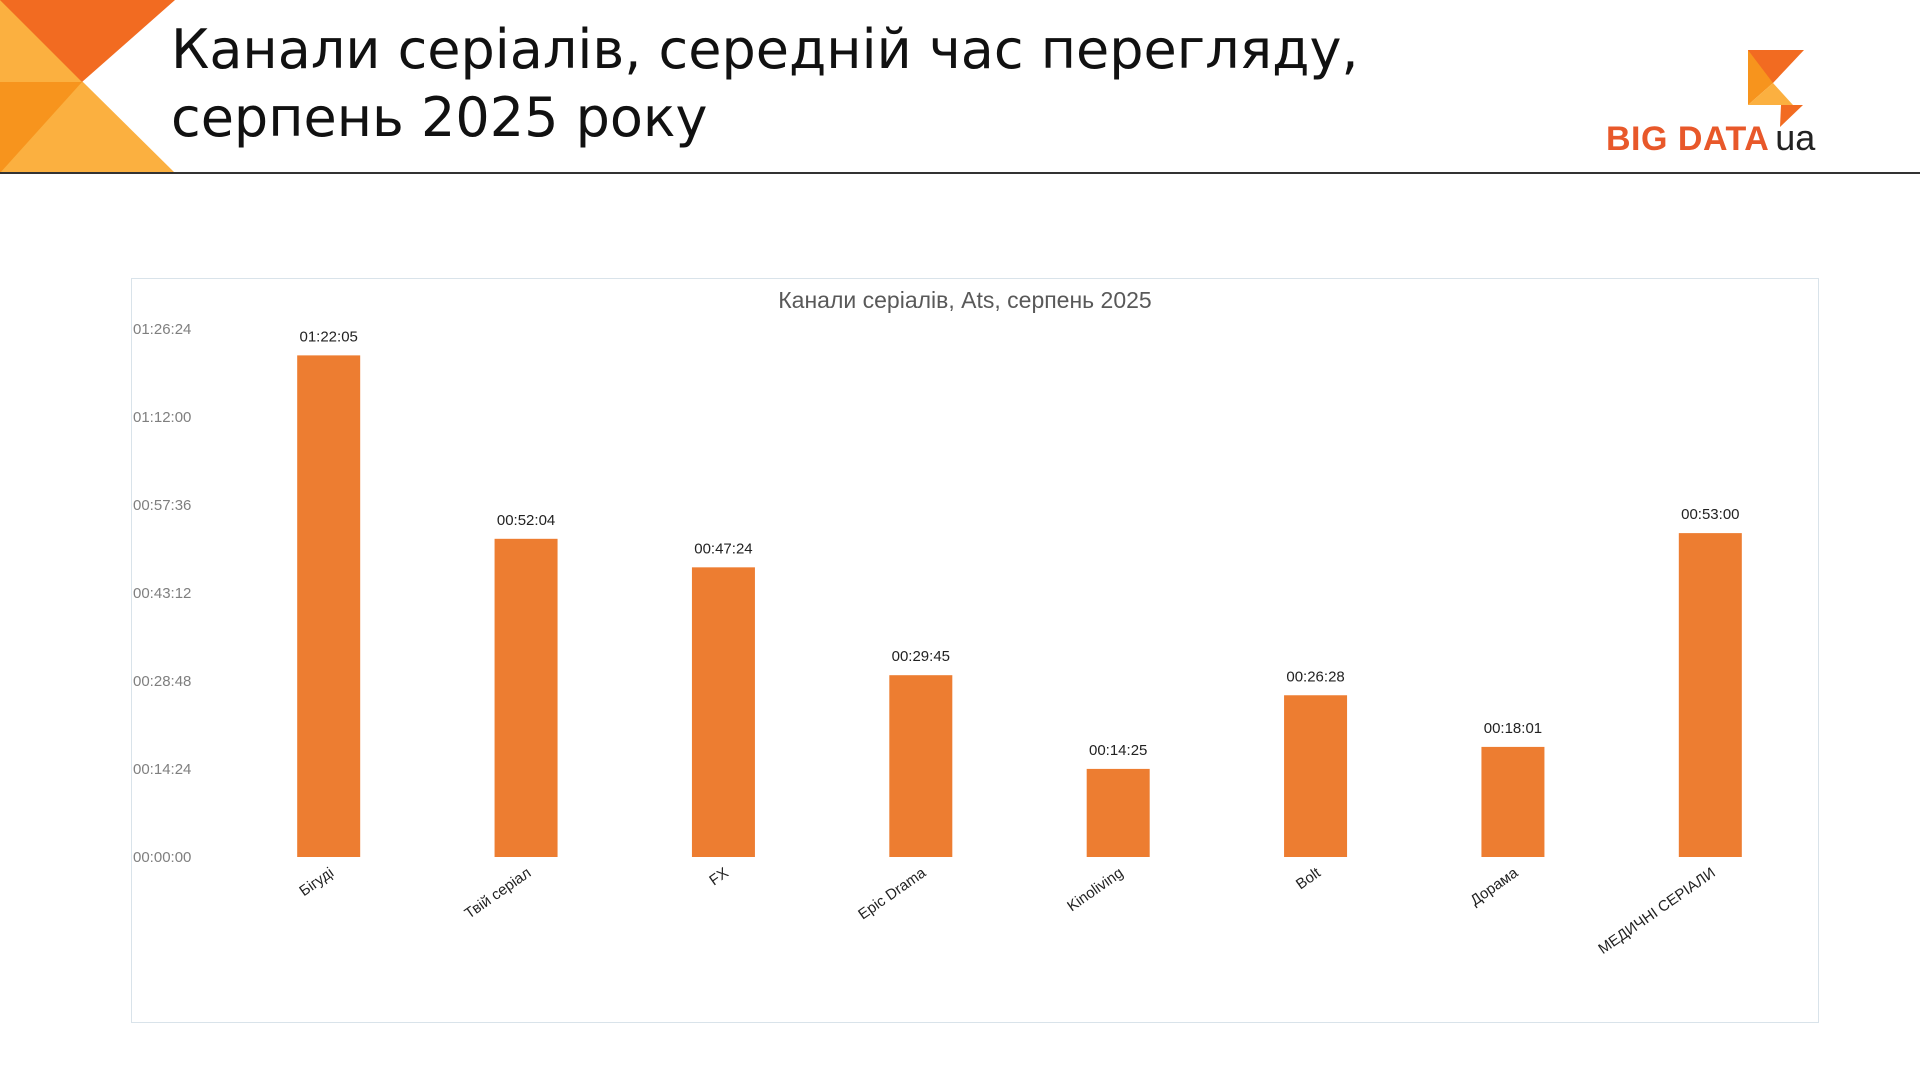 Image resolution: width=1920 pixels, height=1080 pixels. Describe the element at coordinates (498, 893) in the screenshot. I see `x-tick-label: Твій серіал` at that location.